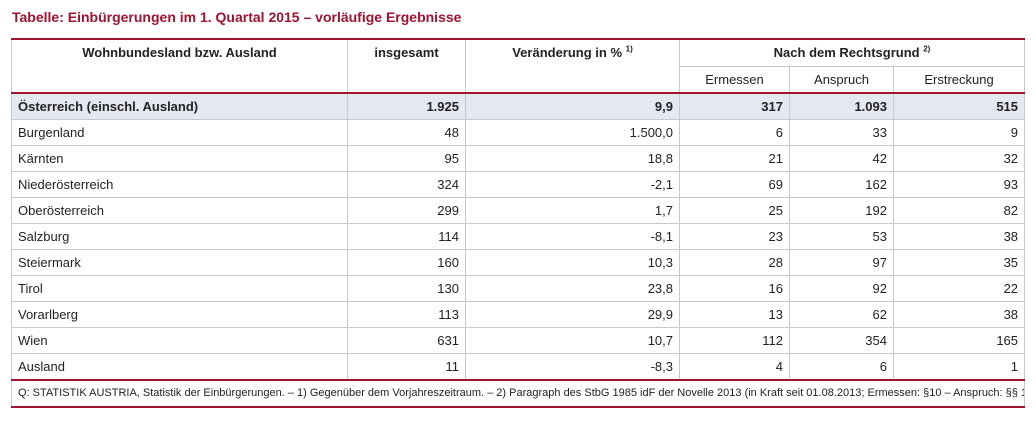 The height and width of the screenshot is (443, 1036). Describe the element at coordinates (841, 314) in the screenshot. I see `row-entitlement: 62` at that location.